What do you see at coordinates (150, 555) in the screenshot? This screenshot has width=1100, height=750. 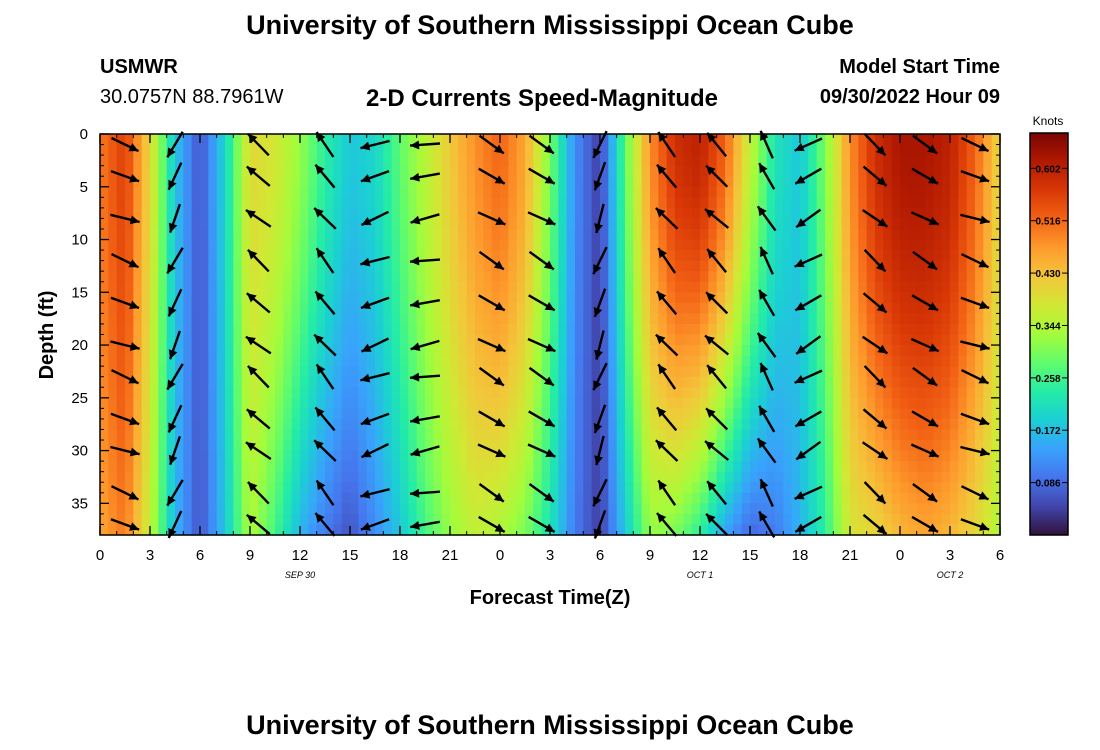 I see `x-tick-label: 3` at bounding box center [150, 555].